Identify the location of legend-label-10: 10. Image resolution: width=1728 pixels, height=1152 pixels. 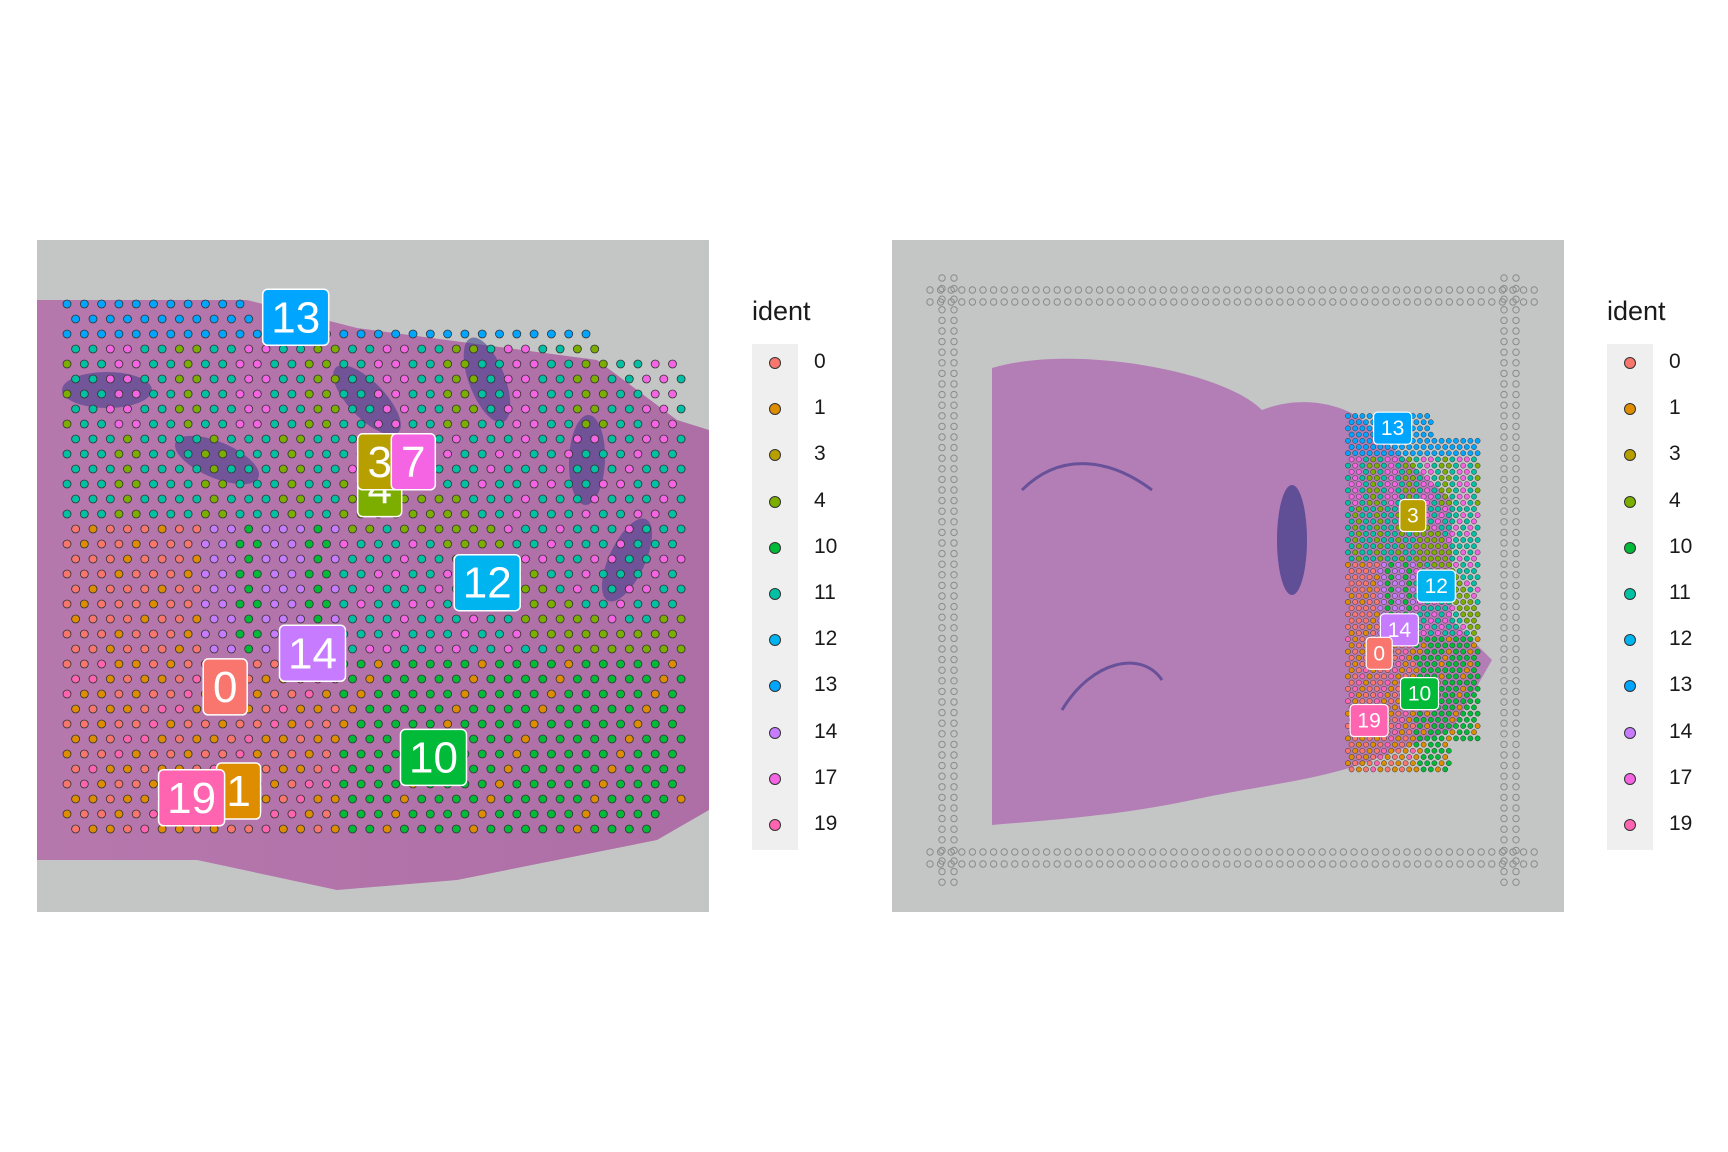
(826, 546).